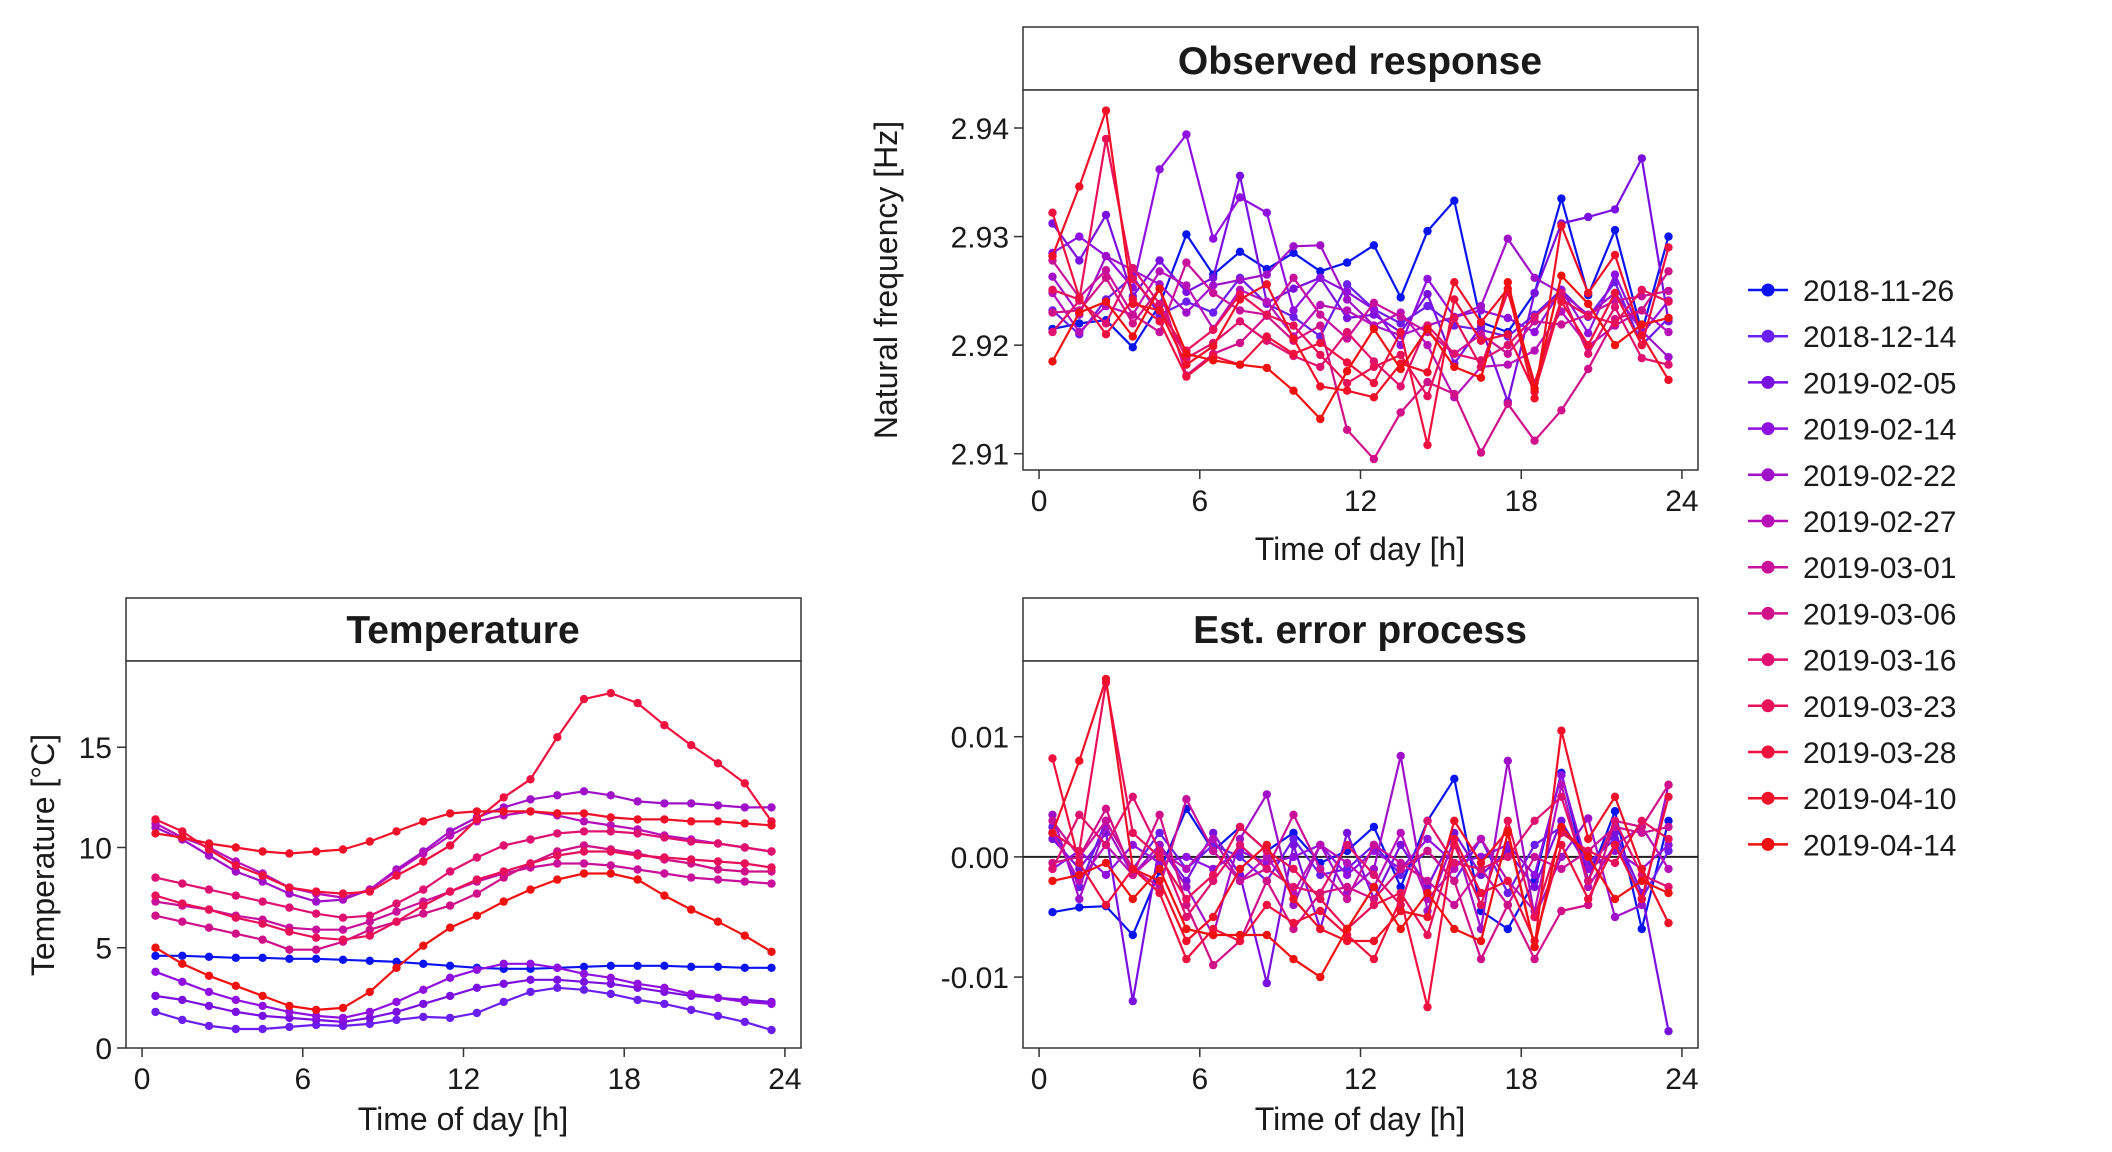 Image resolution: width=2112 pixels, height=1152 pixels. What do you see at coordinates (1852, 753) in the screenshot?
I see `legend-item: 2019-03-28` at bounding box center [1852, 753].